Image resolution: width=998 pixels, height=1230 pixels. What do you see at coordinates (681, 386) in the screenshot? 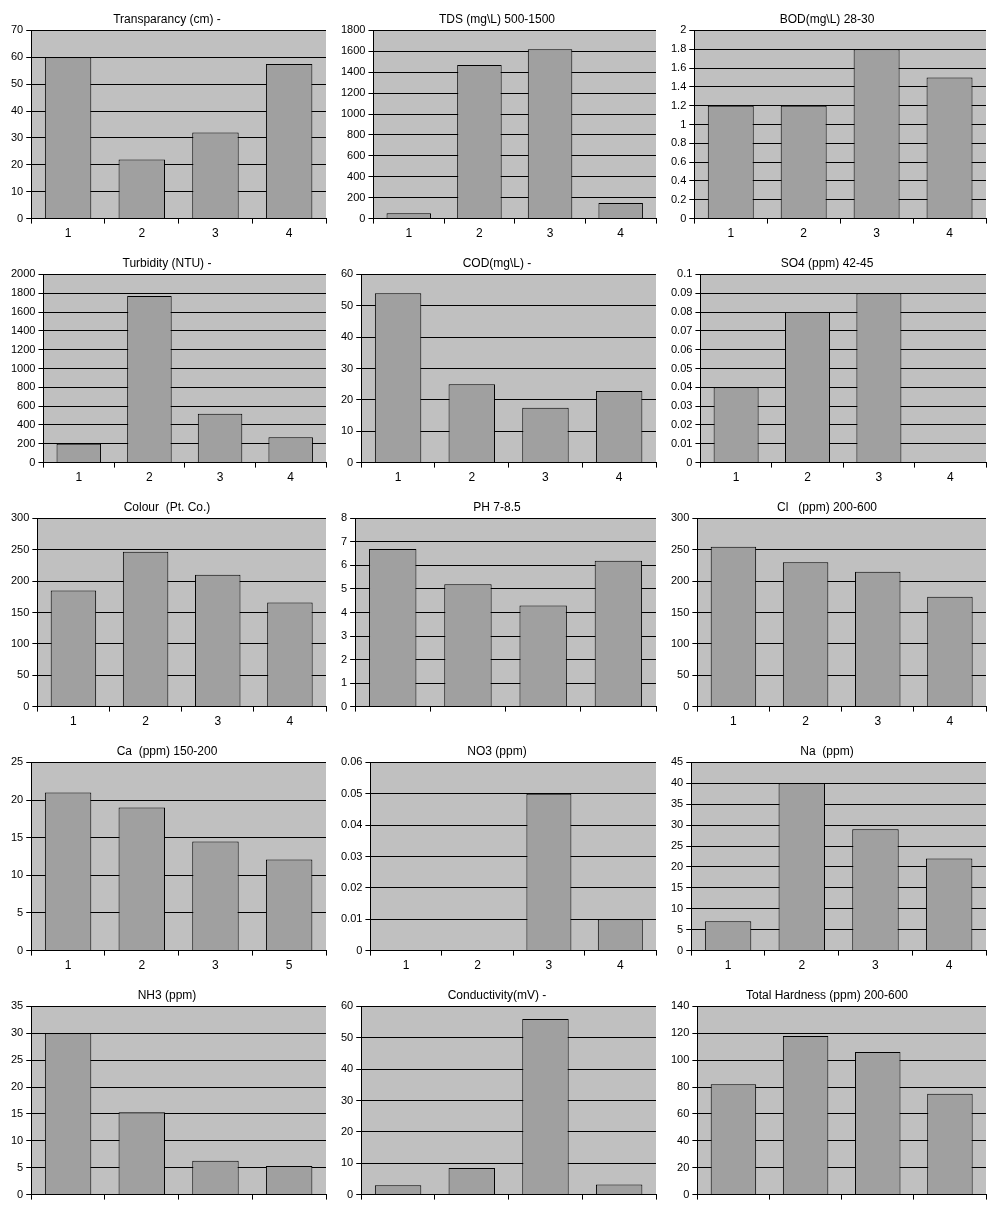
I see `y-tick-label: 0.04` at bounding box center [681, 386].